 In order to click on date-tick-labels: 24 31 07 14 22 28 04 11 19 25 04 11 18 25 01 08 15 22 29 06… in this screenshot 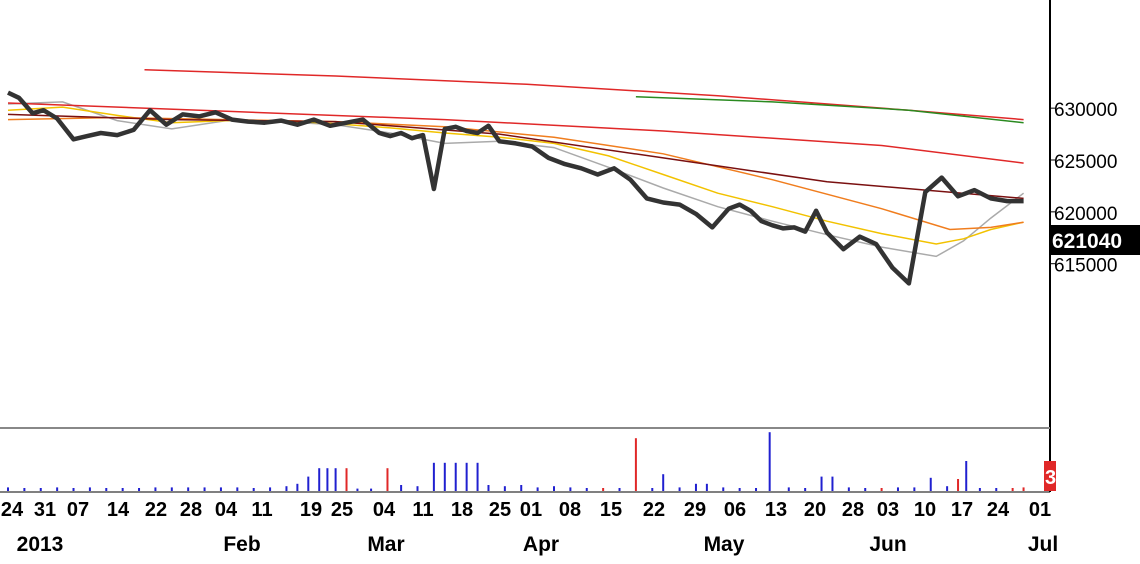, I will do `click(526, 510)`.